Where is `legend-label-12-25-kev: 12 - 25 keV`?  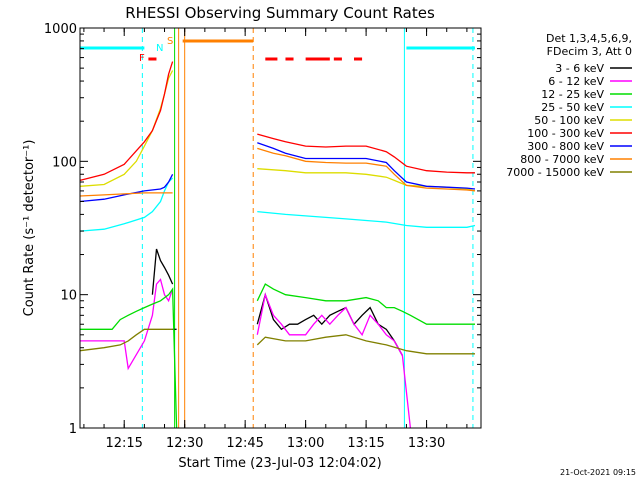
legend-label-12-25-kev: 12 - 25 keV is located at coordinates (572, 94).